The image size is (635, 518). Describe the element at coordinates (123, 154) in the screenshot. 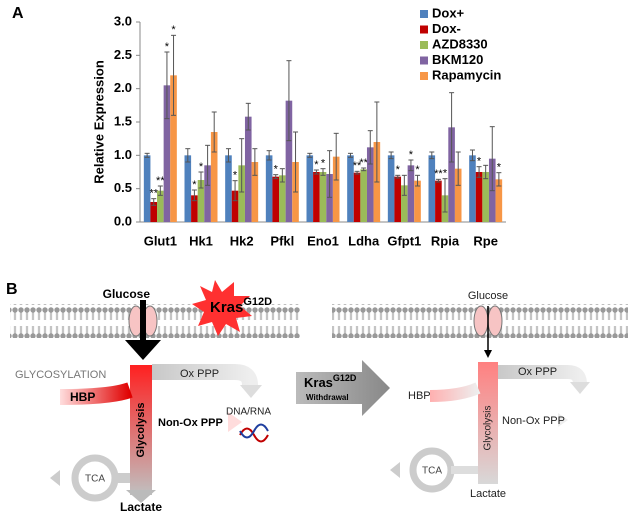

I see `y-tick-label: 1.0` at that location.